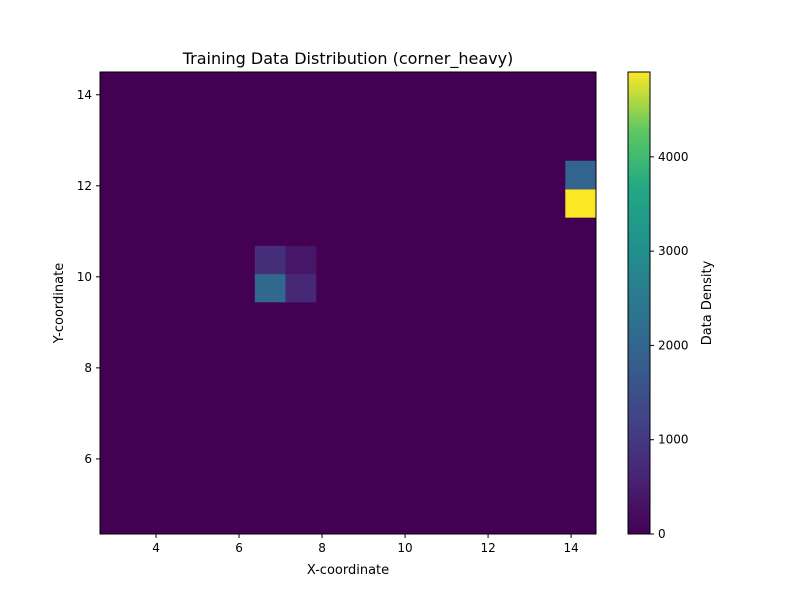 Image resolution: width=800 pixels, height=600 pixels. Describe the element at coordinates (404, 548) in the screenshot. I see `x-tick-label: 10` at that location.